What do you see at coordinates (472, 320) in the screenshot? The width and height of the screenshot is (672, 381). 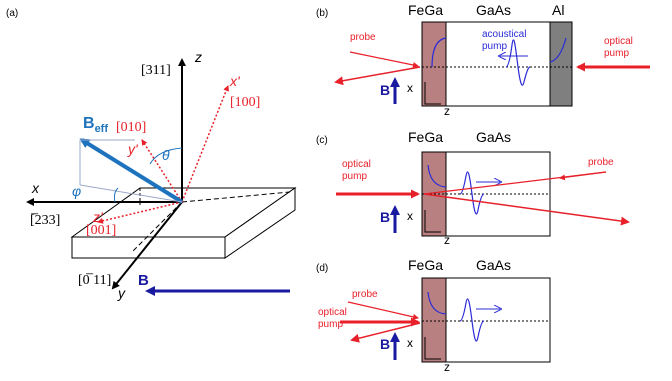 I see `acoustic-wavepacket` at bounding box center [472, 320].